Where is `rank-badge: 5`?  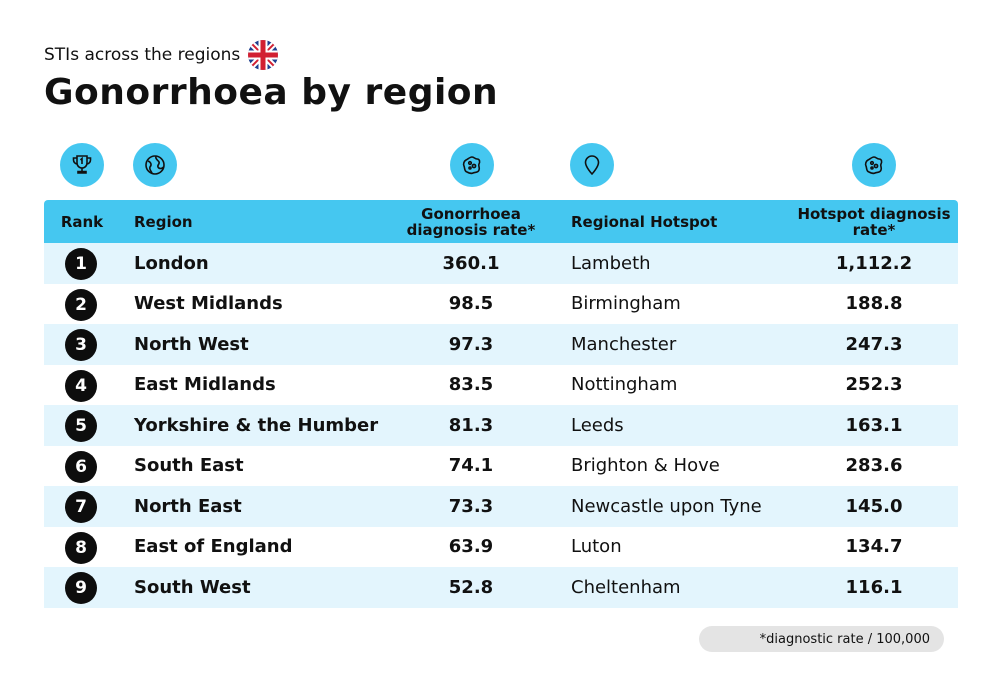 rank-badge: 5 is located at coordinates (81, 426).